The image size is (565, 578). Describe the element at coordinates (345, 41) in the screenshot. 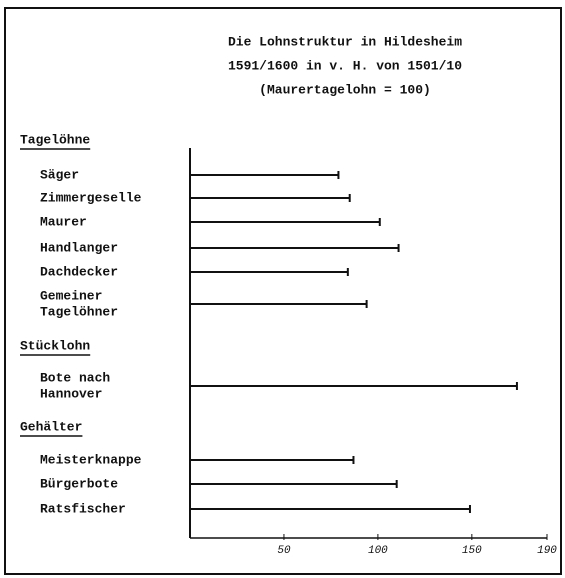

I see `chart-title: Die Lohnstruktur in Hildesheim` at that location.